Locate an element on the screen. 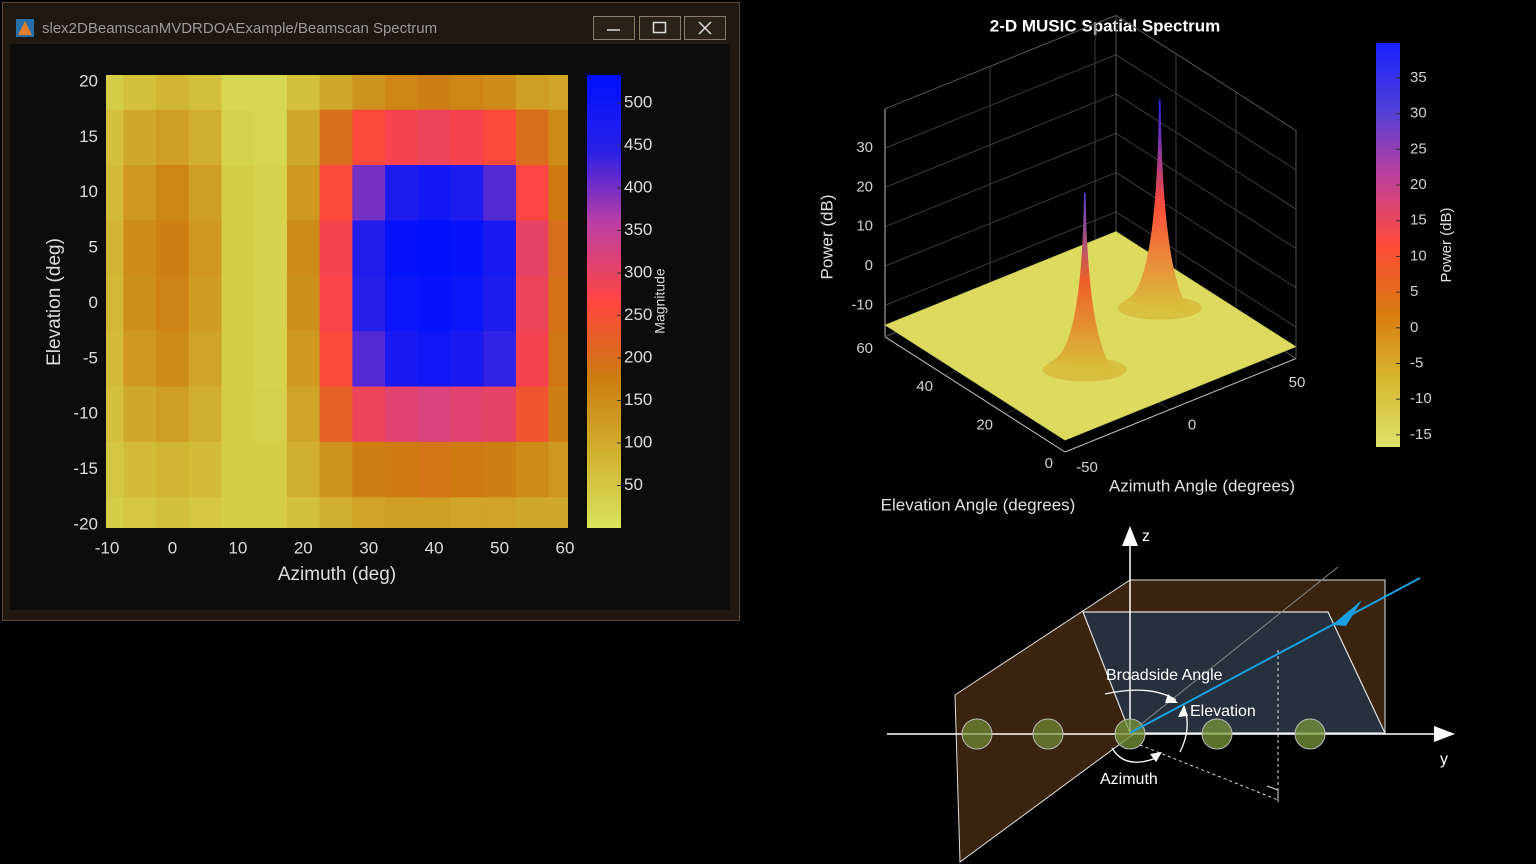 Image resolution: width=1536 pixels, height=864 pixels. y-axis-label: Elevation (deg) is located at coordinates (54, 302).